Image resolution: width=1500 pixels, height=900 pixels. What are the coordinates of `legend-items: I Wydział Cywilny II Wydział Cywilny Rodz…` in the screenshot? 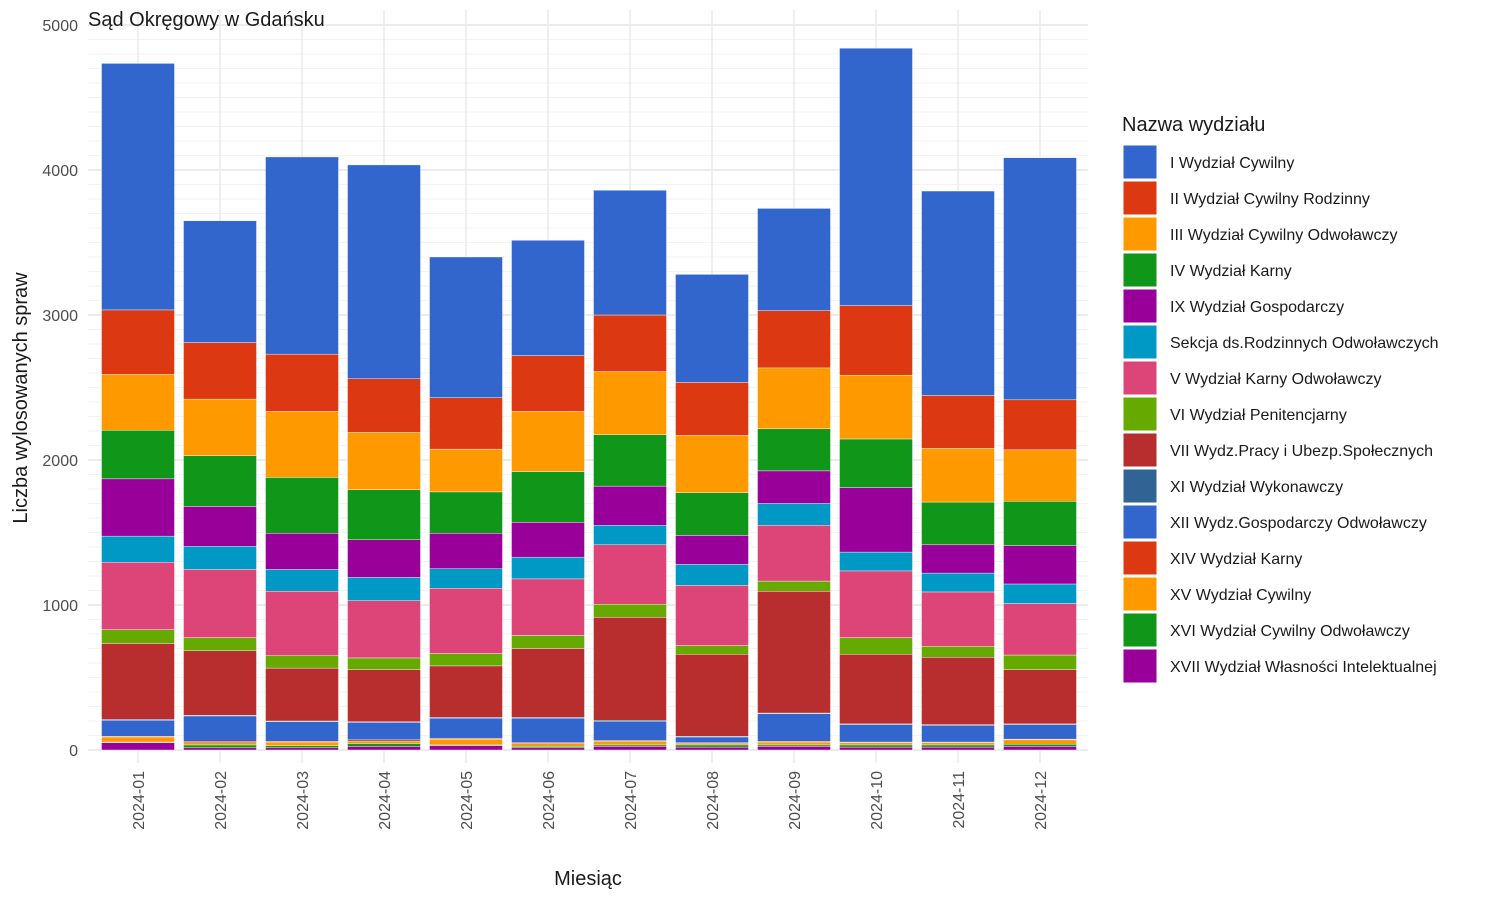 It's located at (1280, 414).